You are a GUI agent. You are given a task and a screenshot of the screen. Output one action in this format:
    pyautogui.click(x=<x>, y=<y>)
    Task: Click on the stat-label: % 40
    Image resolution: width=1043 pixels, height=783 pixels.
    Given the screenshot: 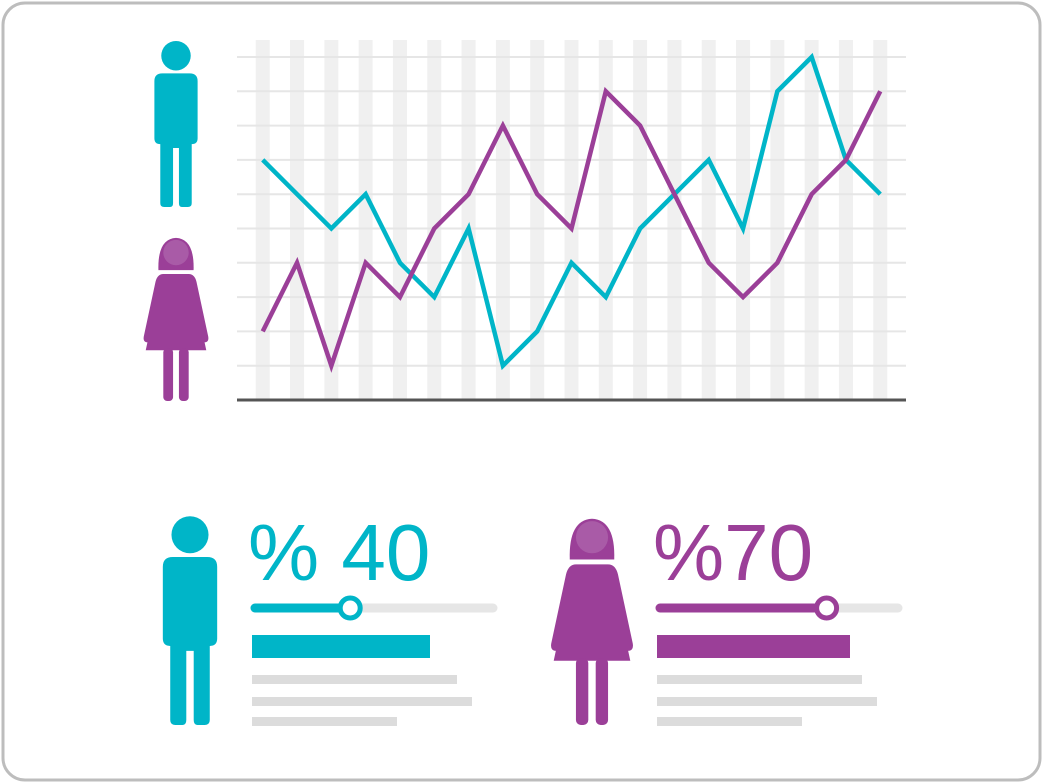 What is the action you would take?
    pyautogui.click(x=339, y=552)
    